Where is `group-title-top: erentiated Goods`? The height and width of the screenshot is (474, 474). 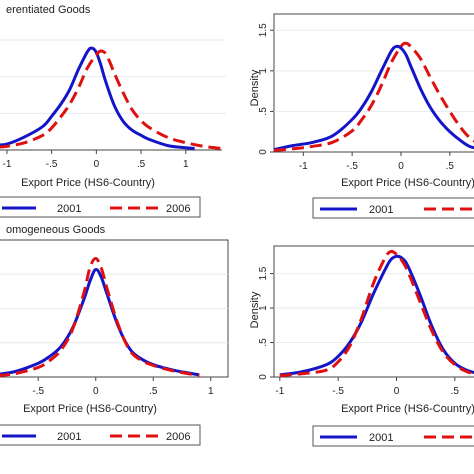 group-title-top: erentiated Goods is located at coordinates (48, 10).